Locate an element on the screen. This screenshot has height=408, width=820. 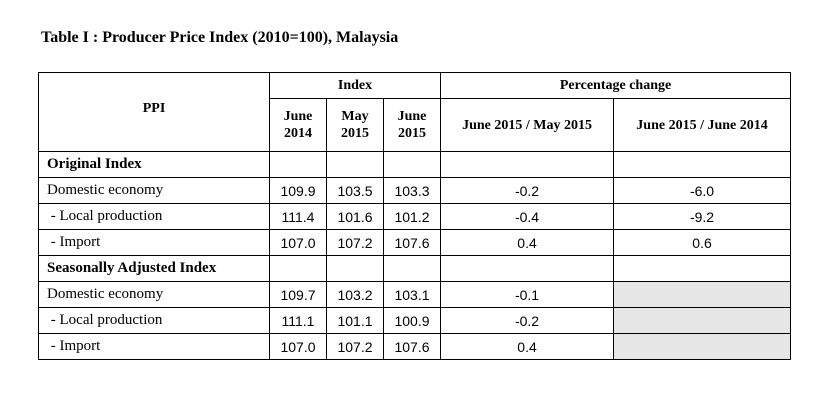
cell-june-2015: 101.2 is located at coordinates (412, 216).